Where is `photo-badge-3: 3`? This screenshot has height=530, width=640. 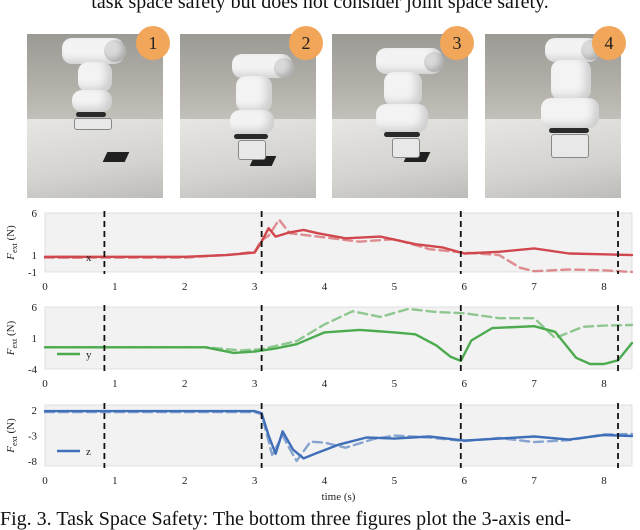 photo-badge-3: 3 is located at coordinates (457, 43).